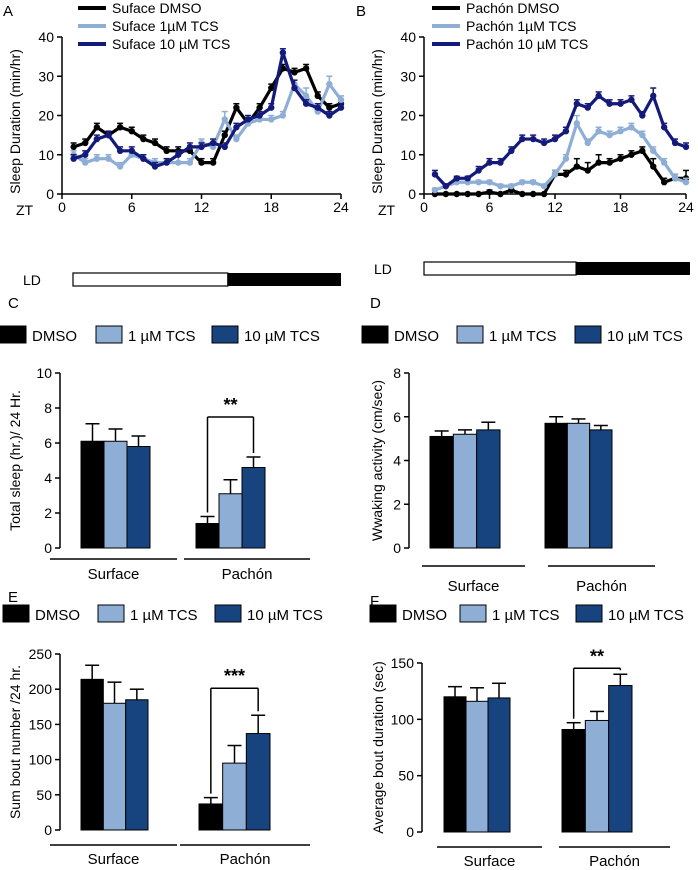 This screenshot has width=698, height=870. Describe the element at coordinates (403, 719) in the screenshot. I see `y-tick-label-f: 100` at that location.